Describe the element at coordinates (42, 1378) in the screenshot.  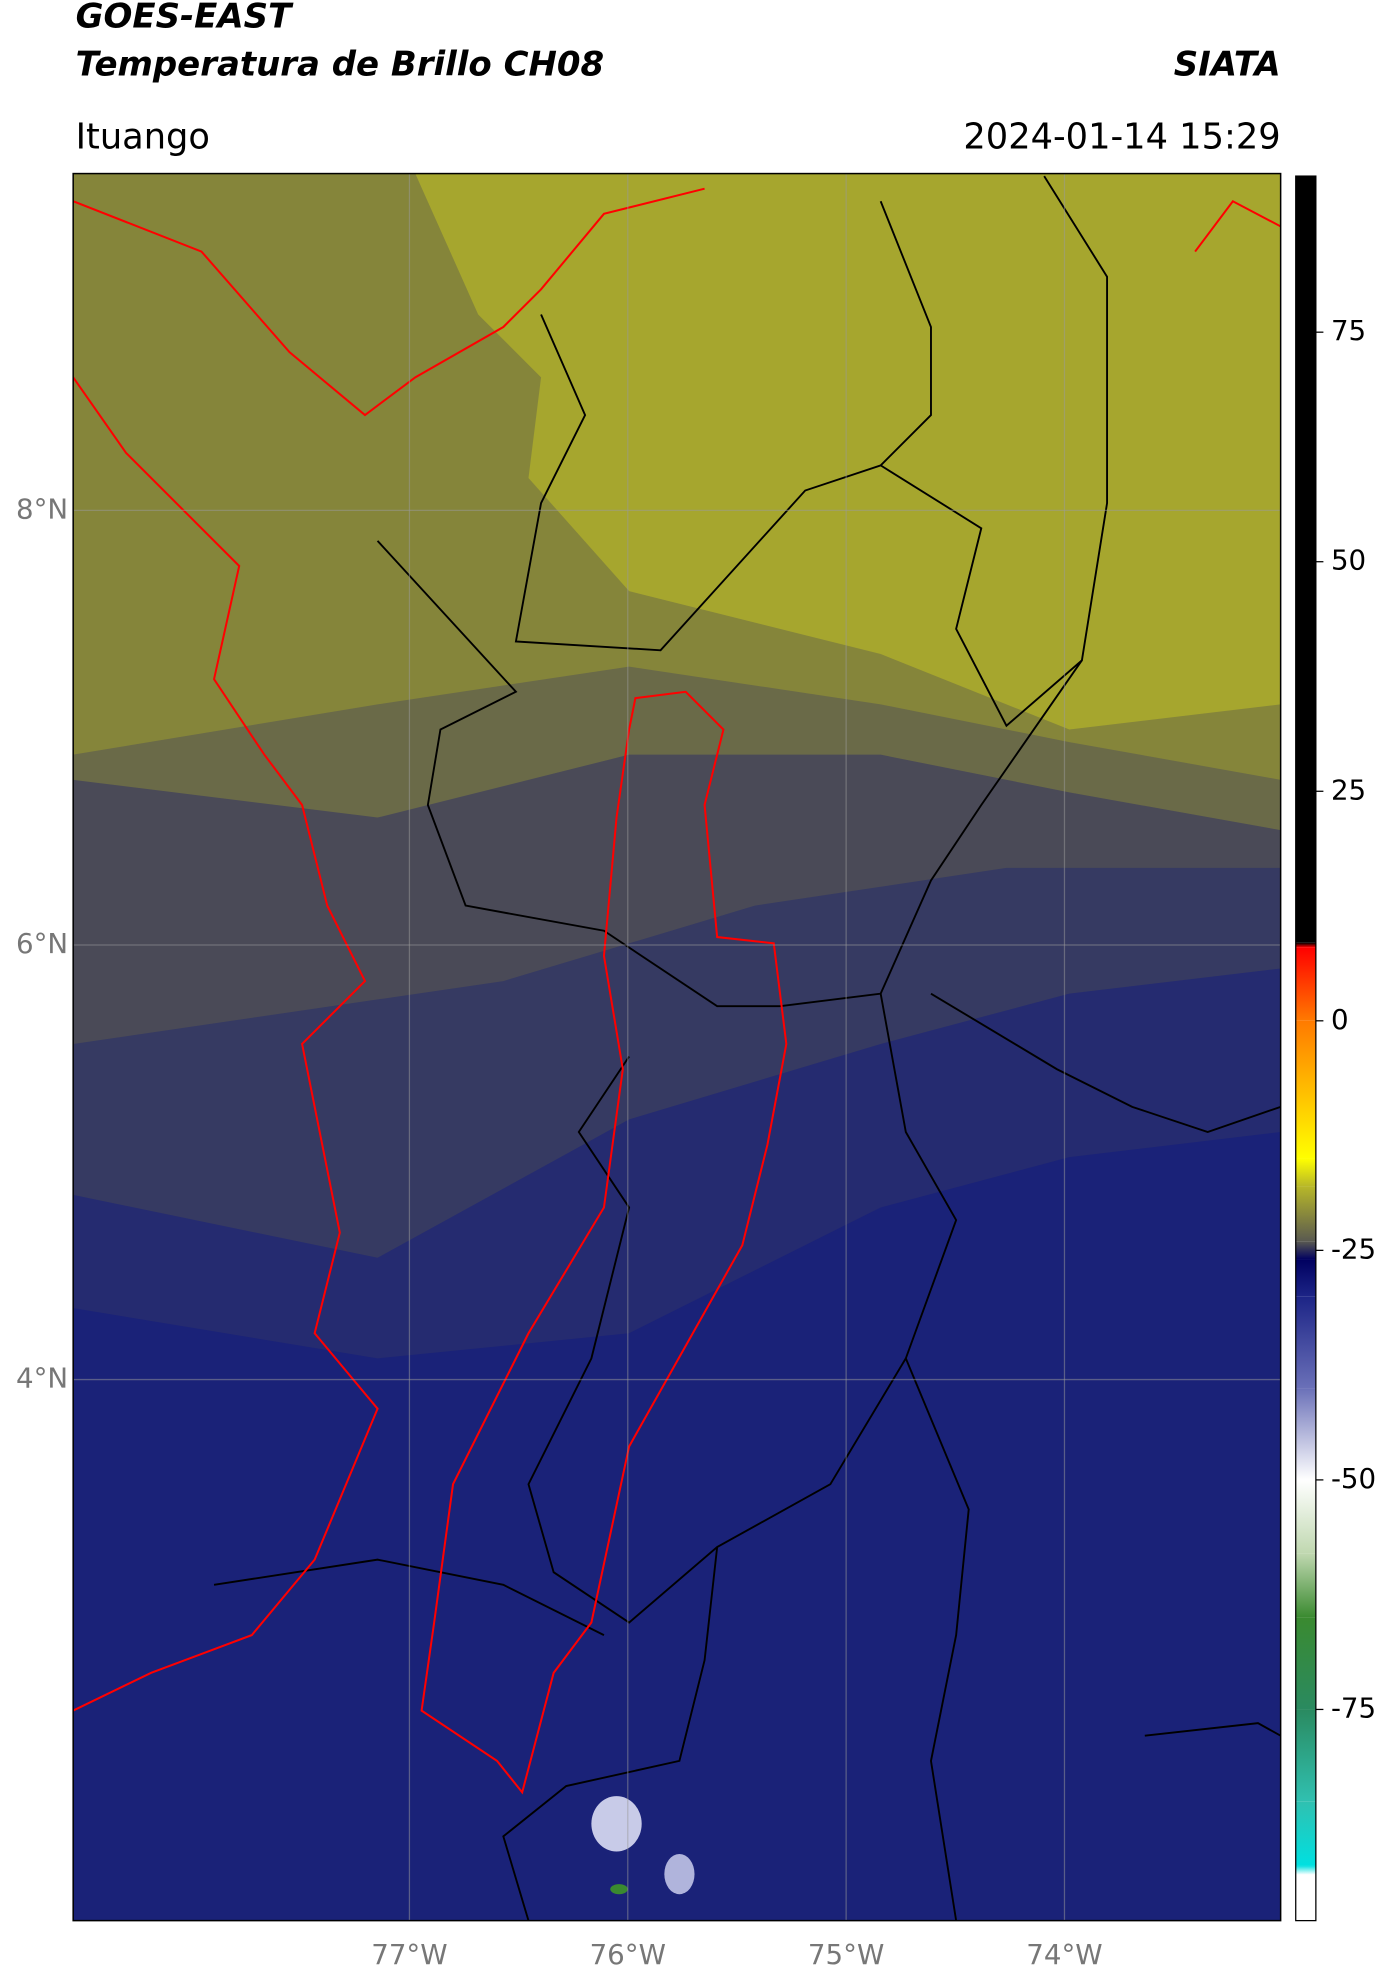
I see `lat-tick-label: 4°N` at that location.